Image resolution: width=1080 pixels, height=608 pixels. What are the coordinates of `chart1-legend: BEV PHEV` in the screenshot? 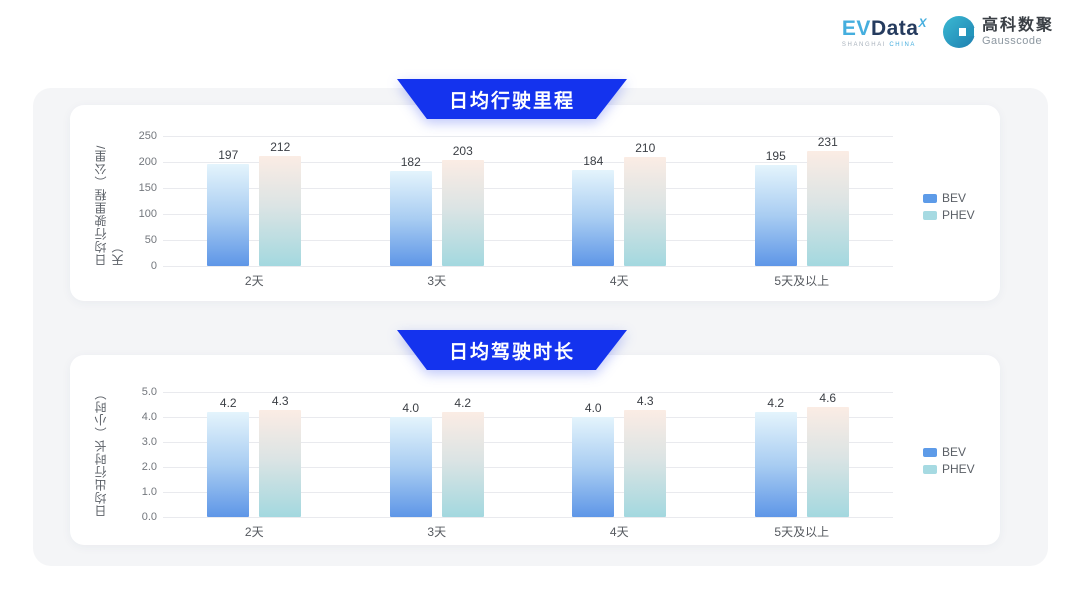 It's located at (949, 206).